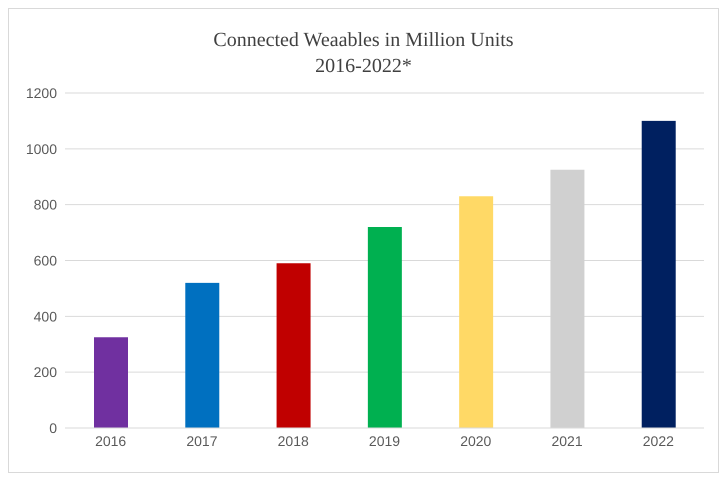  Describe the element at coordinates (363, 40) in the screenshot. I see `chart-title: Connected Weaables in Million Units` at that location.